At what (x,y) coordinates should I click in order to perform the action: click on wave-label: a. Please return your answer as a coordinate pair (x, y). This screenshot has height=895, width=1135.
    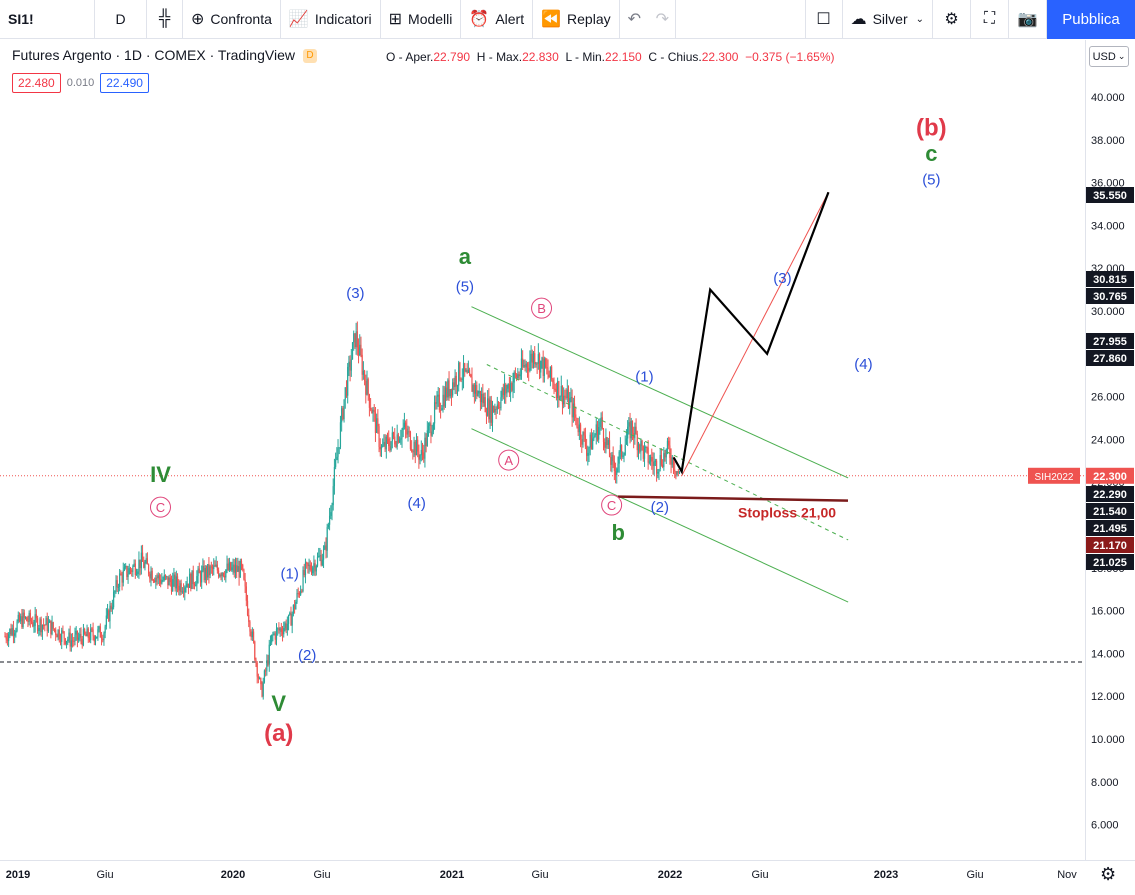
    Looking at the image, I should click on (465, 256).